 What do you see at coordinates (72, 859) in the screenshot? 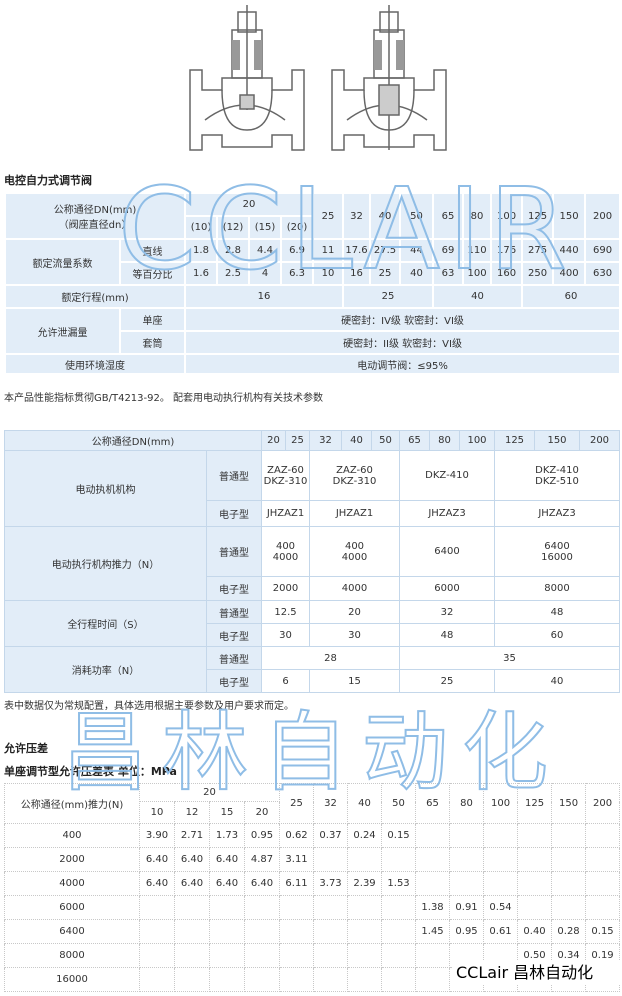
I see `row-label: 2000` at bounding box center [72, 859].